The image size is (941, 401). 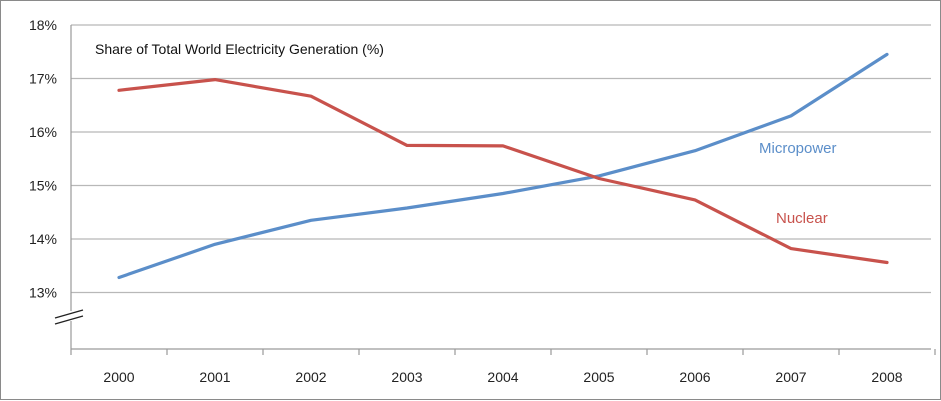 What do you see at coordinates (503, 367) in the screenshot?
I see `x-tick-labels: 2000 2001 2002 2003 2004 2005 2006 2007 2008` at bounding box center [503, 367].